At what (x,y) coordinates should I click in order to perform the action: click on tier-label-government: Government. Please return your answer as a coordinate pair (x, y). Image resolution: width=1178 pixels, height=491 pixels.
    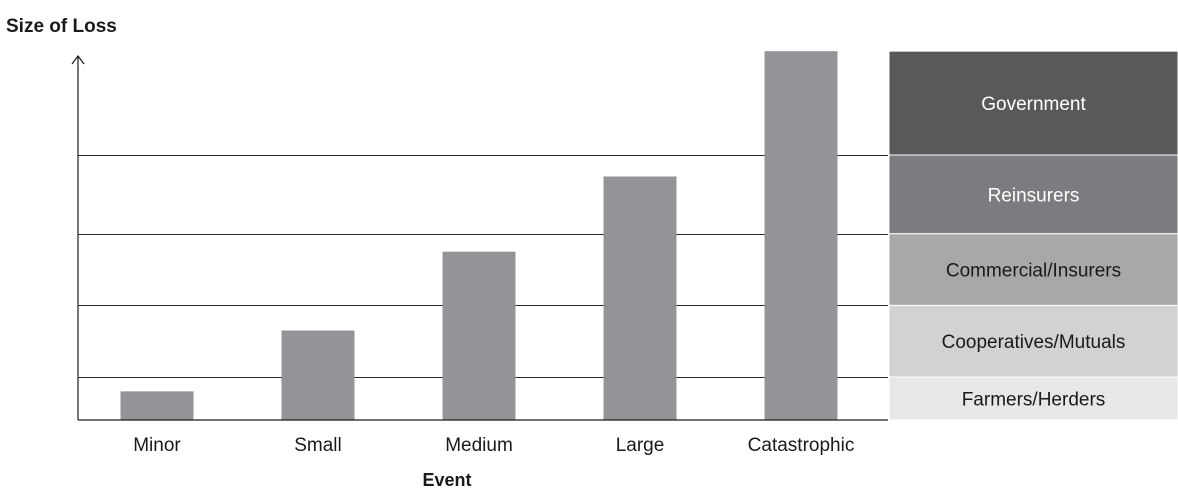
    Looking at the image, I should click on (1033, 104).